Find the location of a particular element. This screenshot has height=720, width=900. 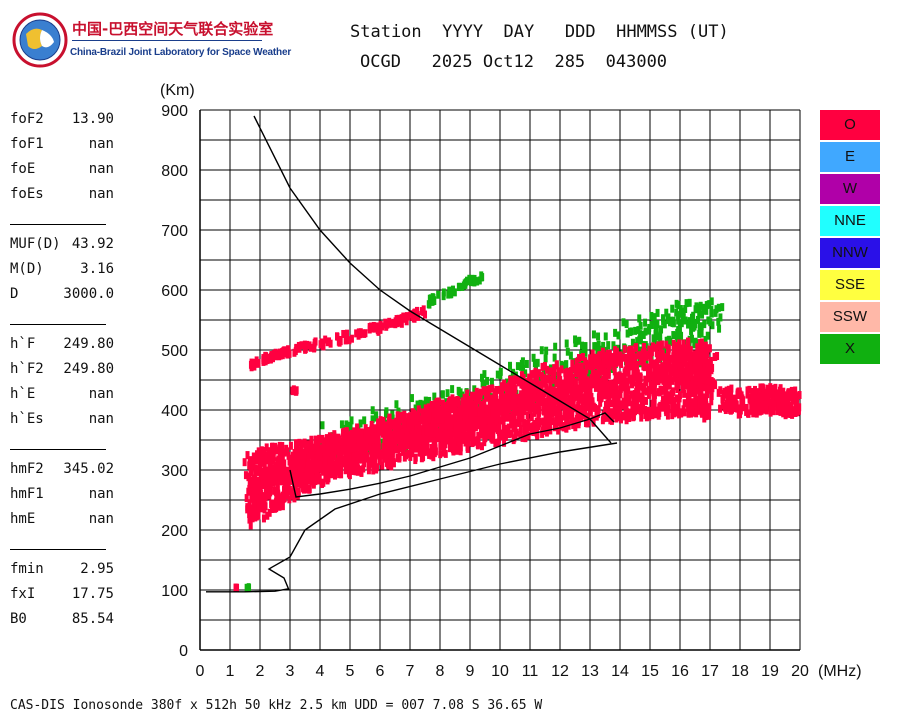

header-values: OCGD 2025 Oct12 285 043000 is located at coordinates (514, 62).